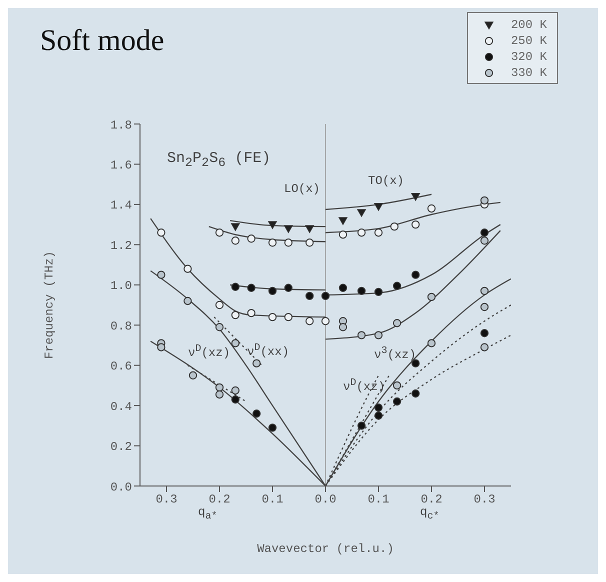 Image resolution: width=606 pixels, height=582 pixels. Describe the element at coordinates (528, 25) in the screenshot. I see `legend-label: 200 K` at that location.